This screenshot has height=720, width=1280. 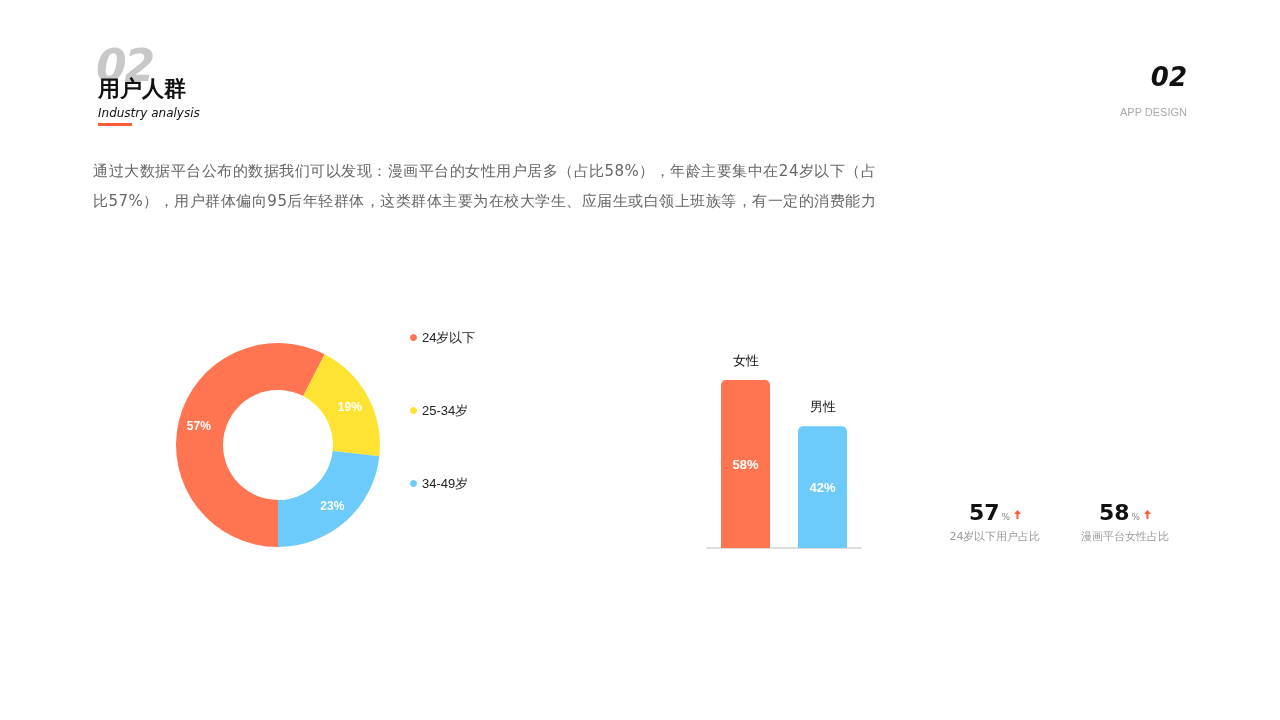 What do you see at coordinates (350, 406) in the screenshot?
I see `data-label: 19%` at bounding box center [350, 406].